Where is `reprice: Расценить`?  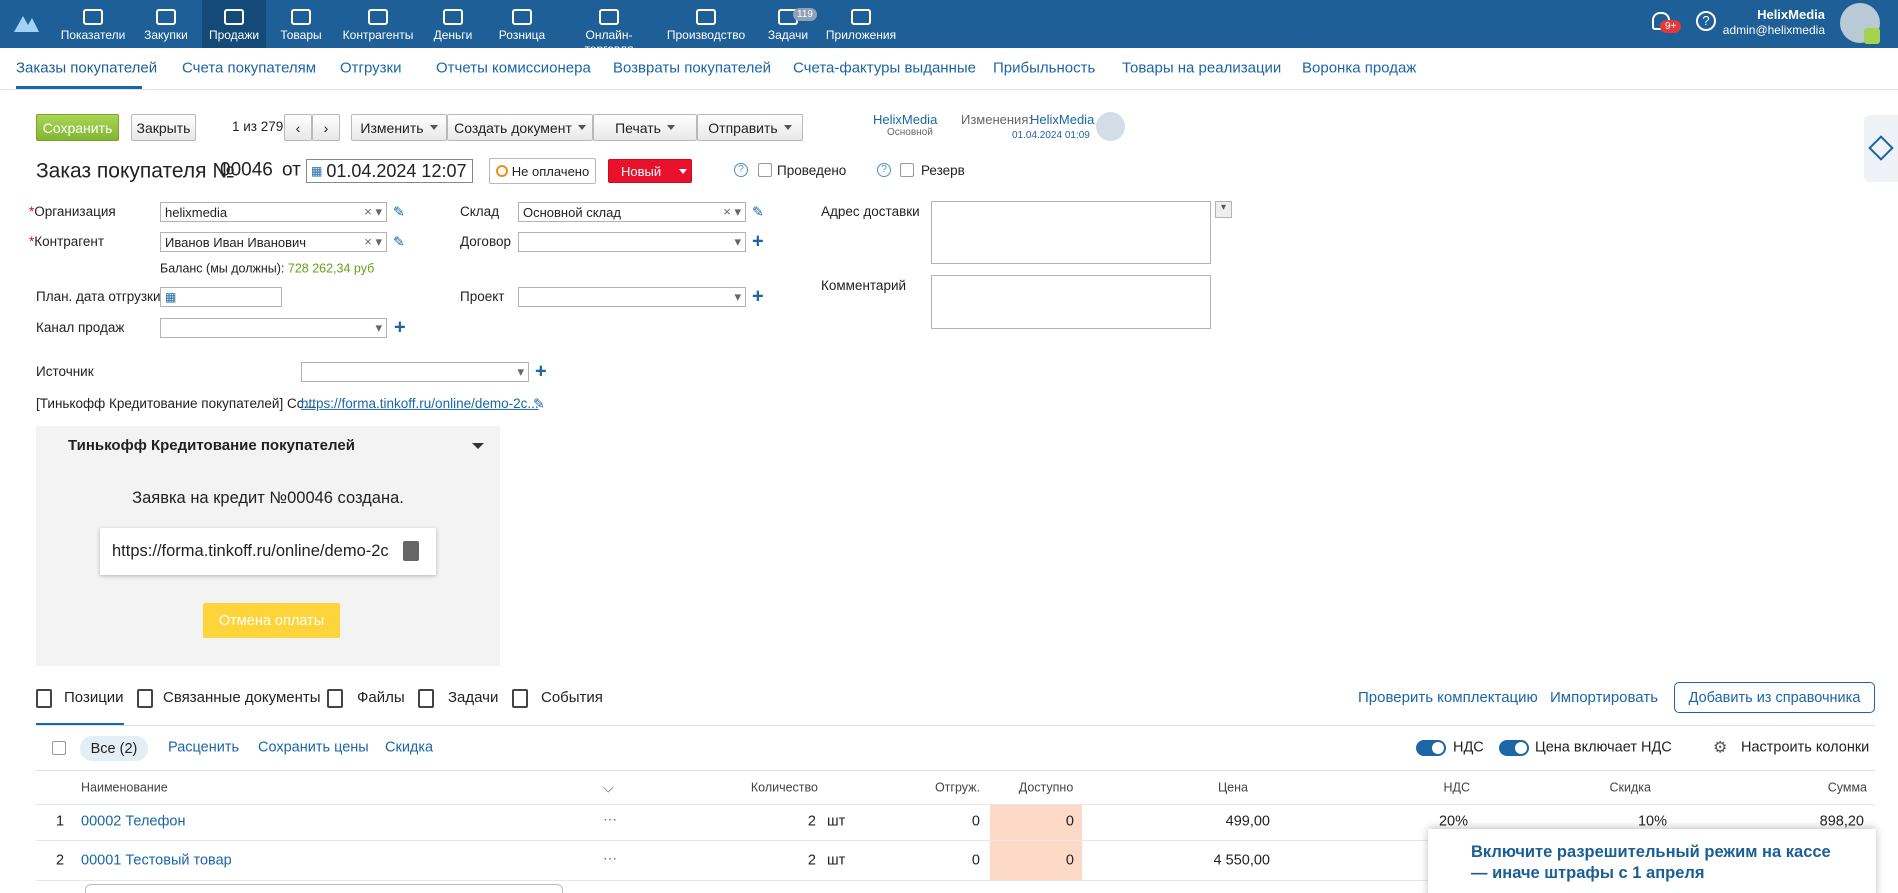 reprice: Расценить is located at coordinates (204, 747).